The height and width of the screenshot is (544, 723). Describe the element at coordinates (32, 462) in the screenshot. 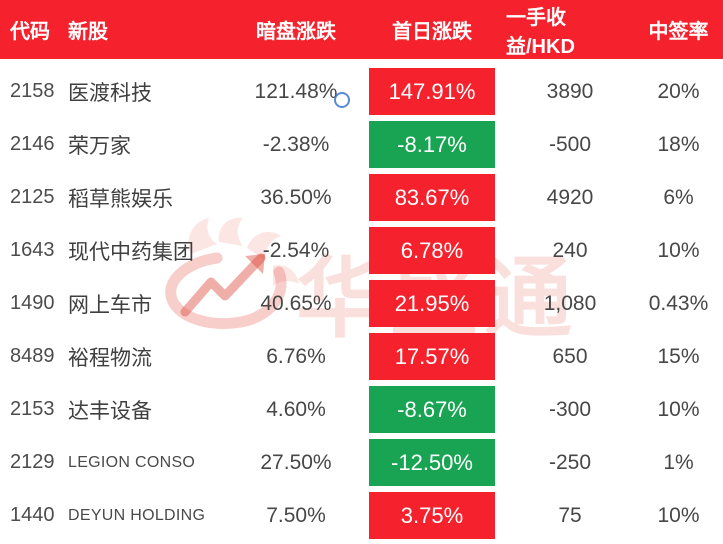

I see `stock-code: 2129` at that location.